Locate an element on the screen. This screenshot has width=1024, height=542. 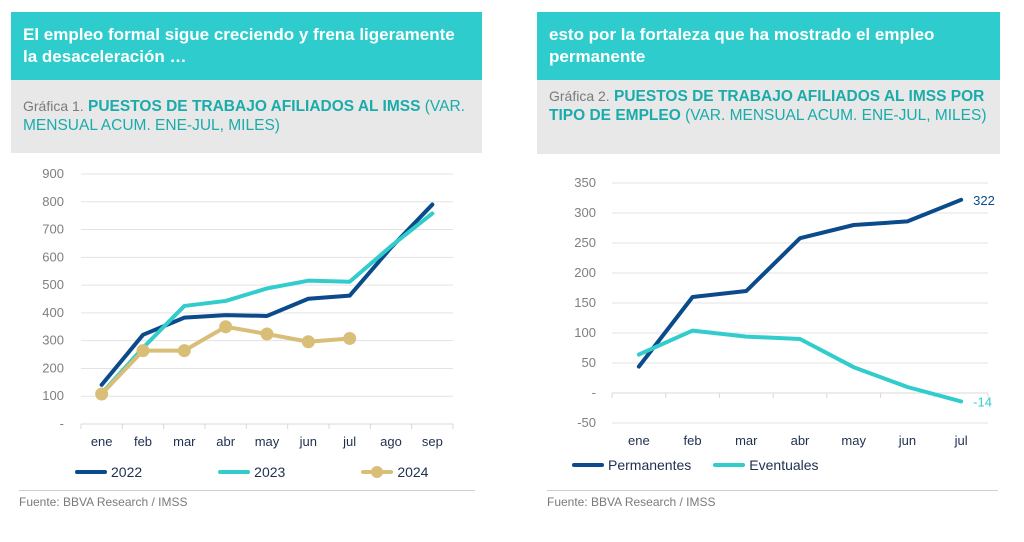
legend-label: Eventuales is located at coordinates (784, 465).